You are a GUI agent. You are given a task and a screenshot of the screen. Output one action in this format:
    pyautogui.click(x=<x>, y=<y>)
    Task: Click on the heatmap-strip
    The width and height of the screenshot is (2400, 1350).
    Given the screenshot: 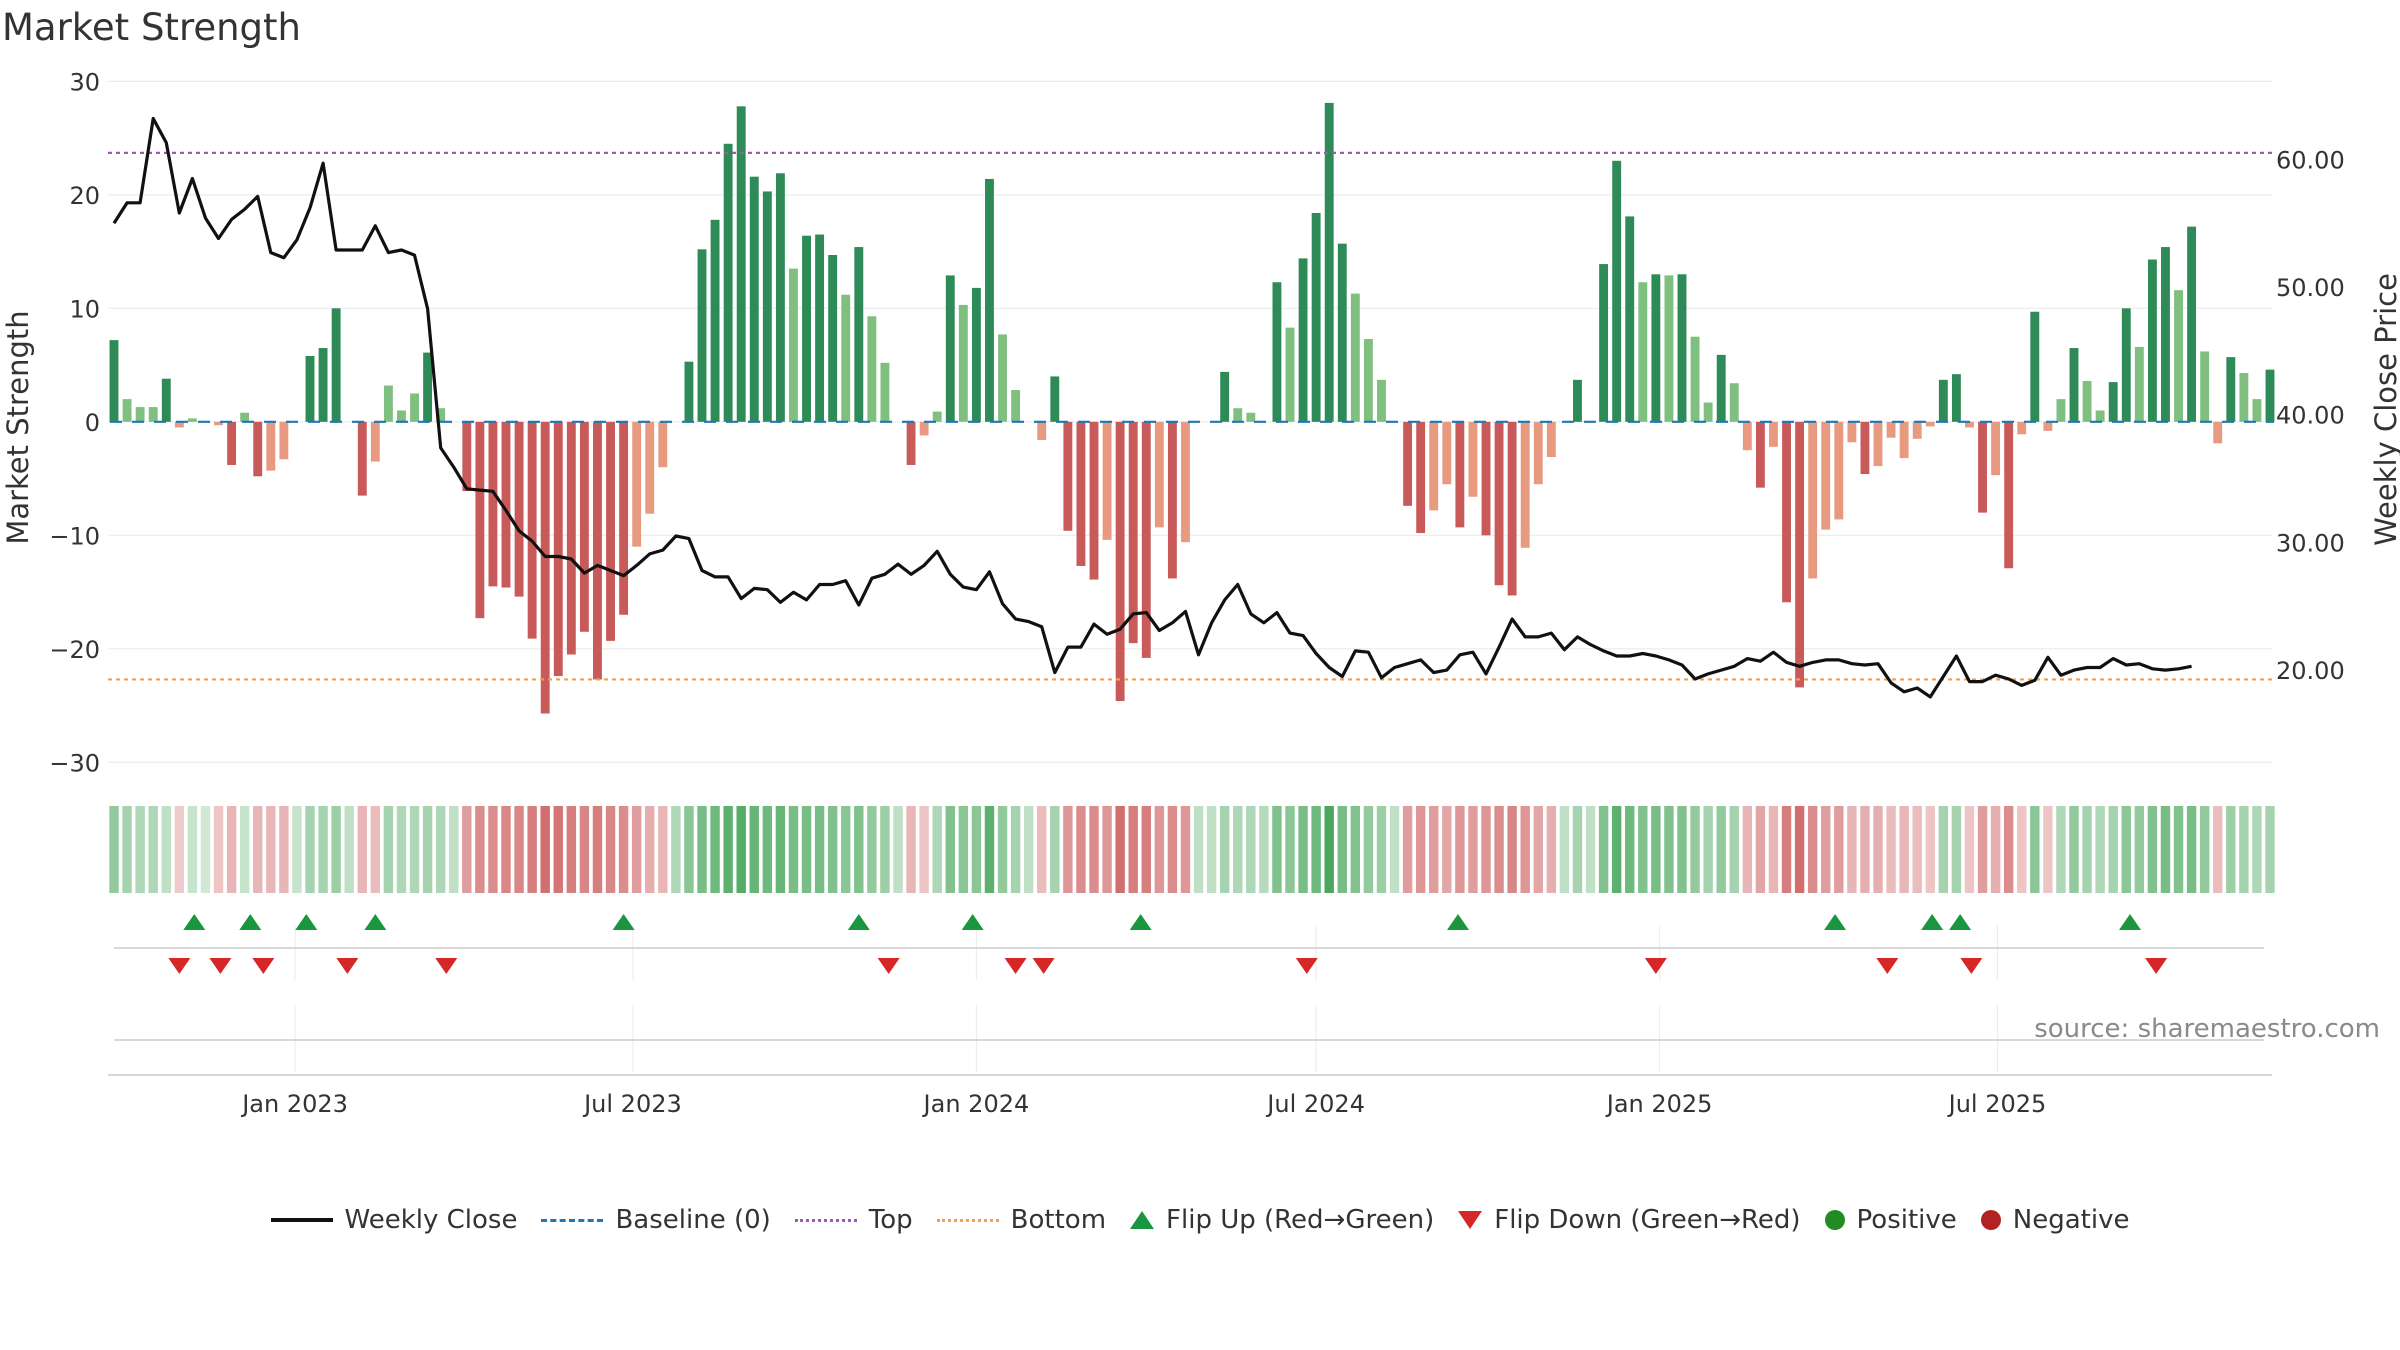 What is the action you would take?
    pyautogui.click(x=1192, y=849)
    